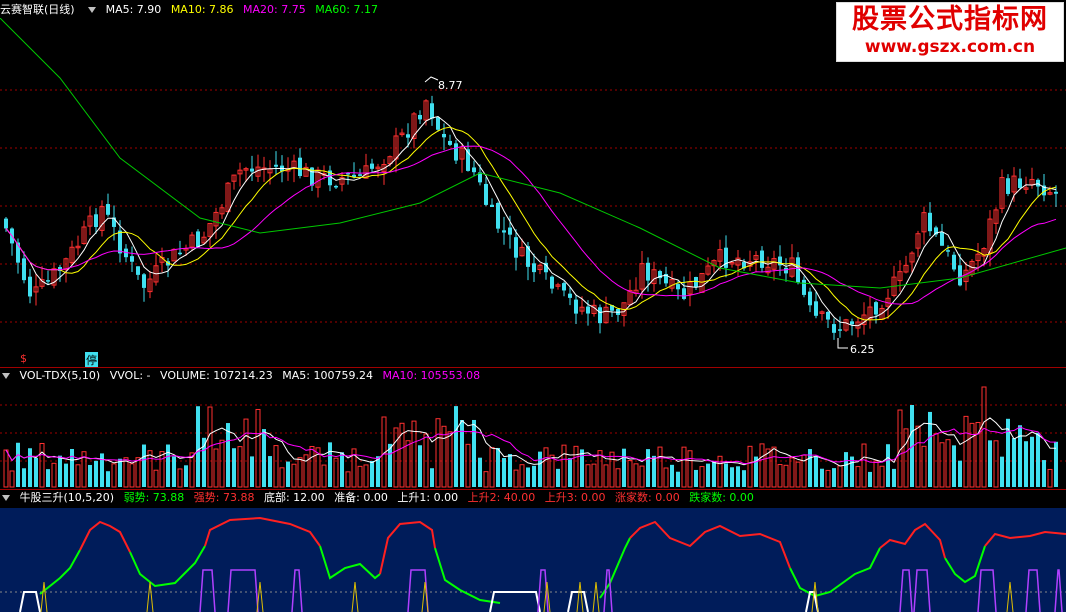  What do you see at coordinates (224, 497) in the screenshot?
I see `strong-label: 强势: 73.88` at bounding box center [224, 497].